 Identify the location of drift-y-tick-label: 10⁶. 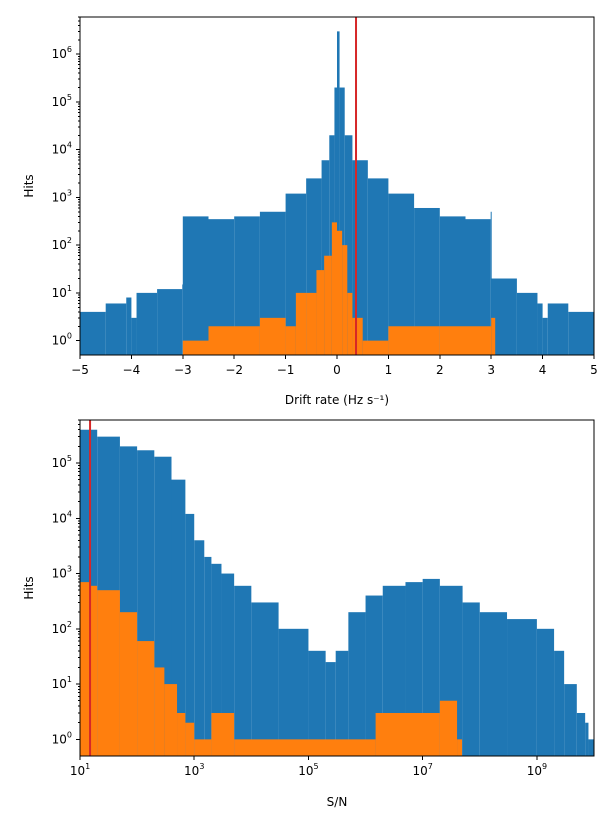
(62, 53).